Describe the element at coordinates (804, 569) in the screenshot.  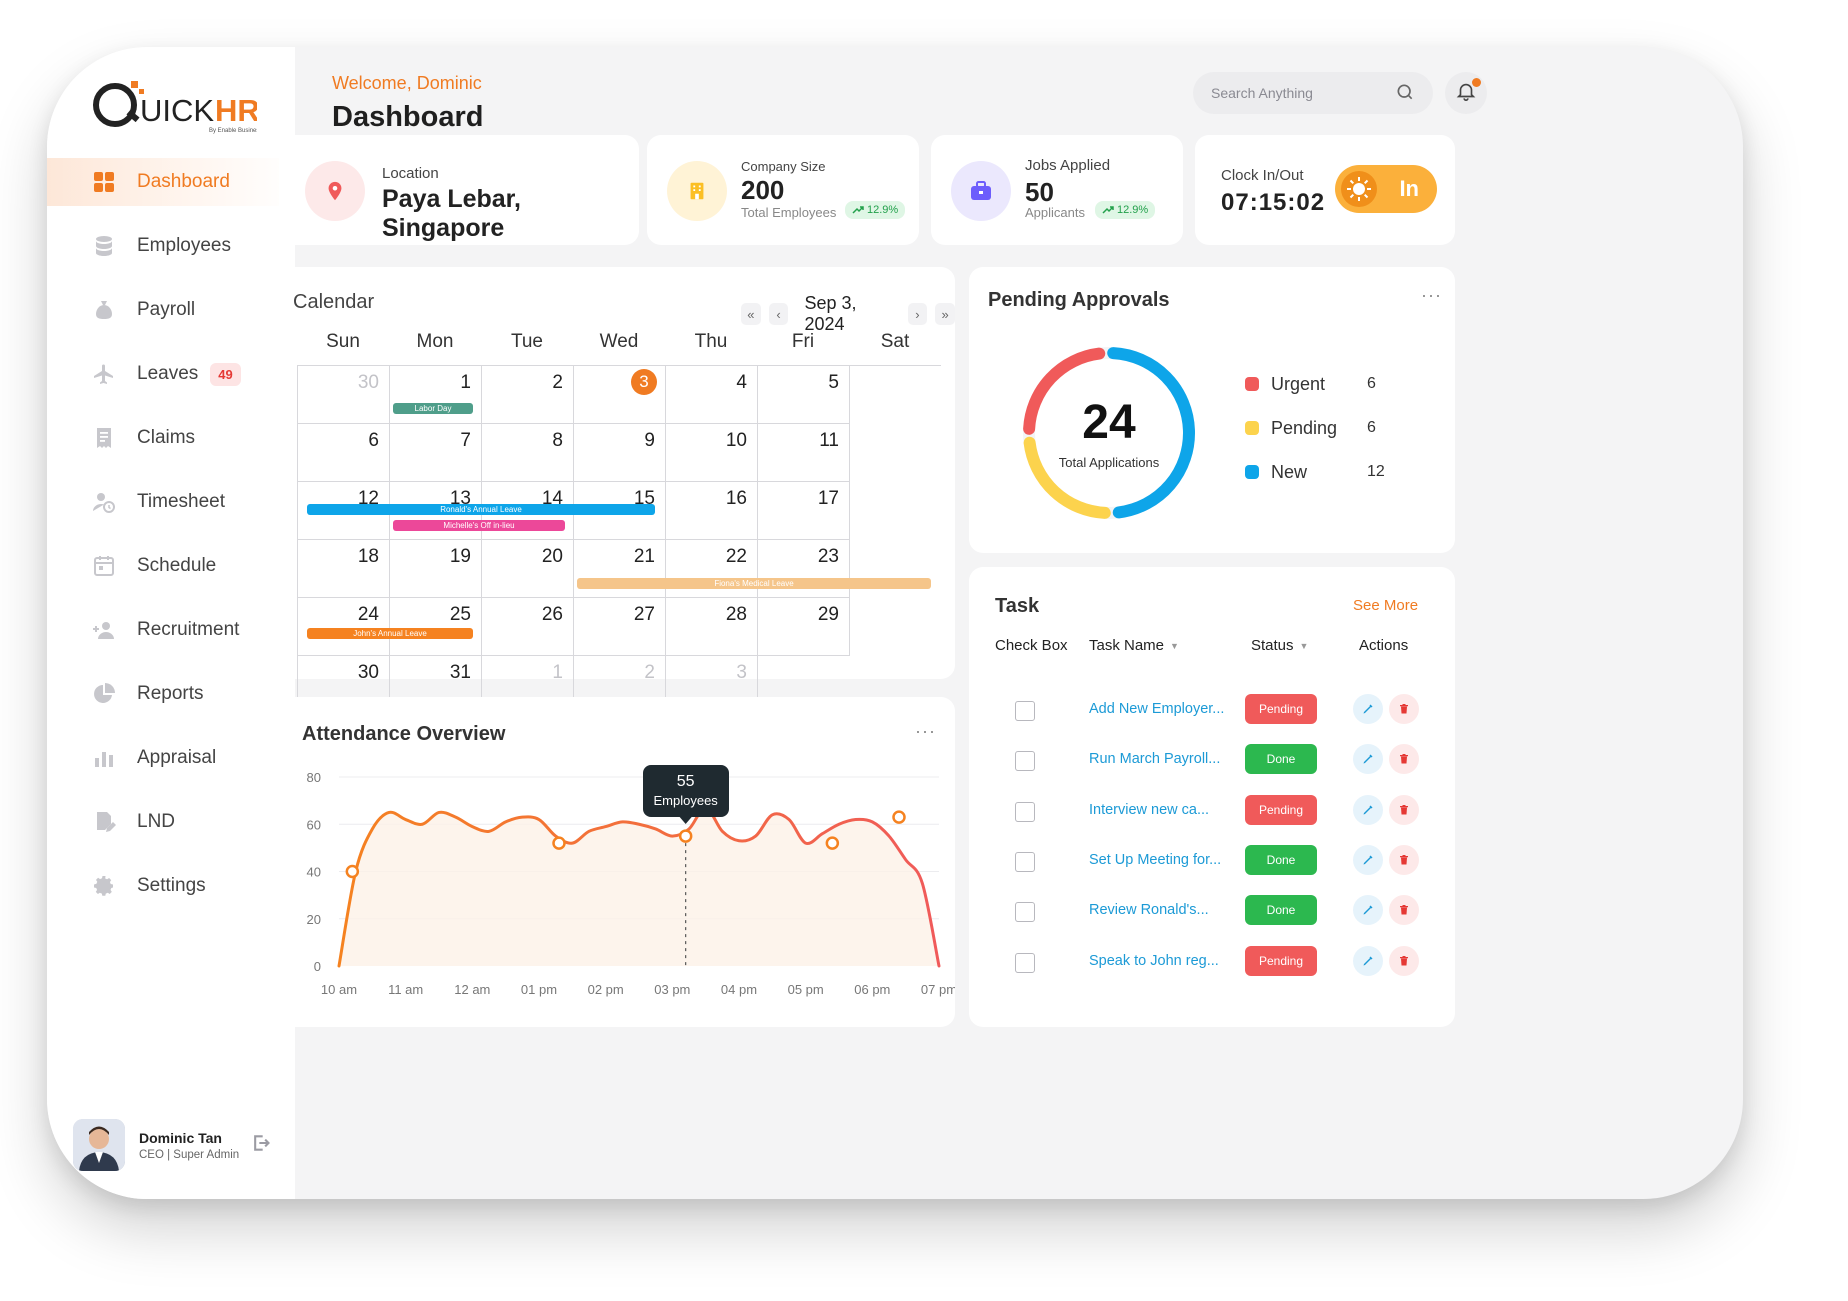
I see `calendar-day-cell: 23` at that location.